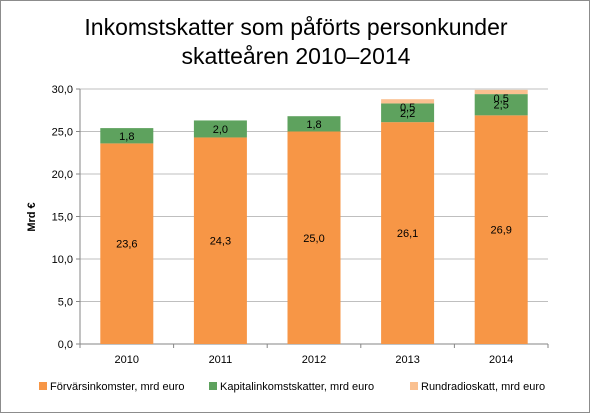 The image size is (590, 414). I want to click on data-label: 2,0, so click(220, 130).